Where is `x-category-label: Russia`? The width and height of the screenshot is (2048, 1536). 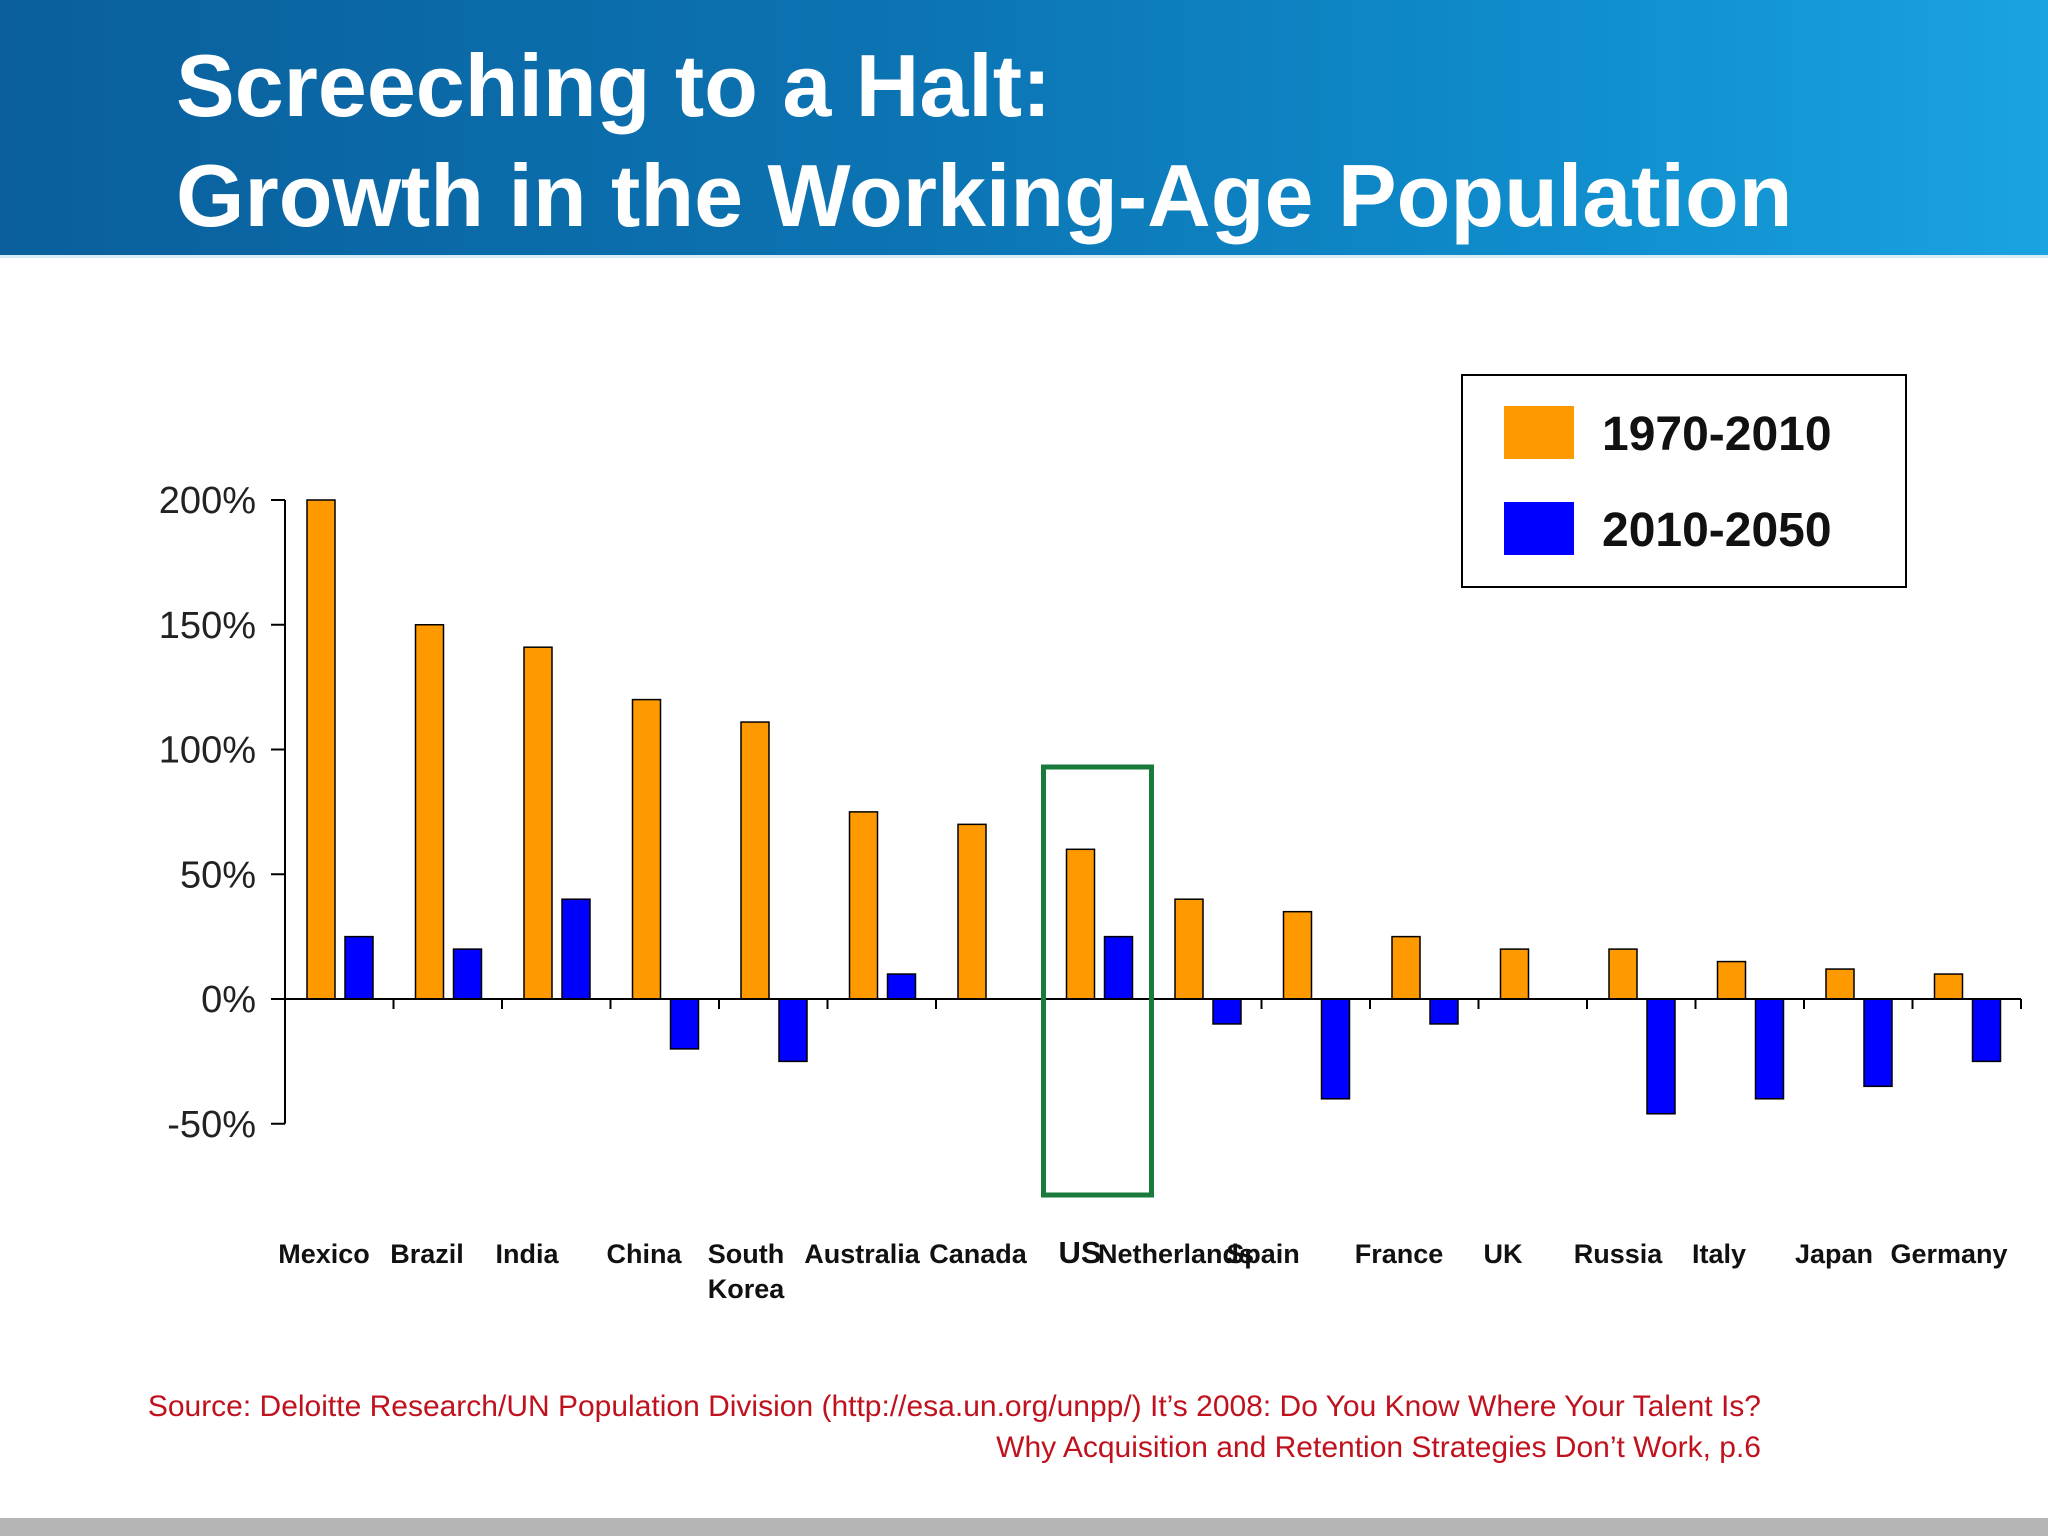 x-category-label: Russia is located at coordinates (1619, 1254).